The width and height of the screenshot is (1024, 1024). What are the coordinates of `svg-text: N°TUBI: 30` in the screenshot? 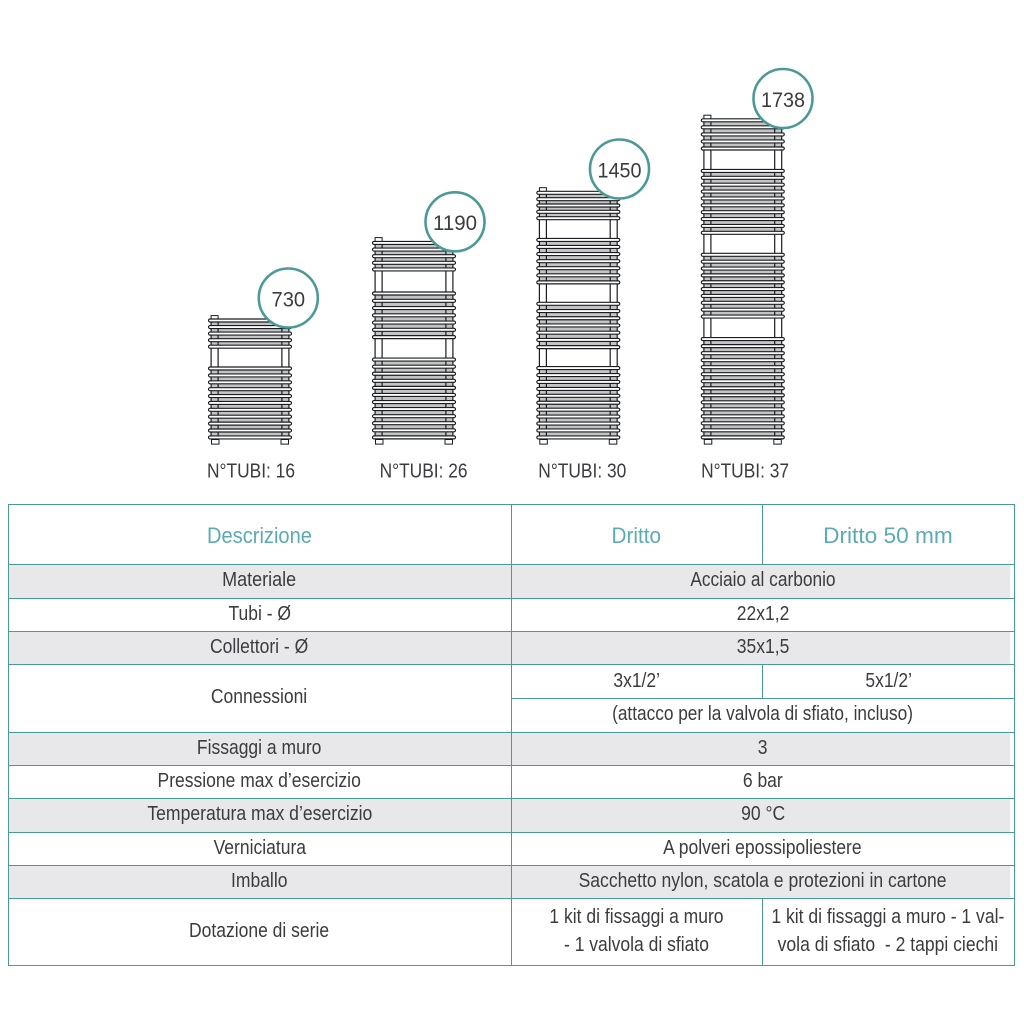 It's located at (582, 471).